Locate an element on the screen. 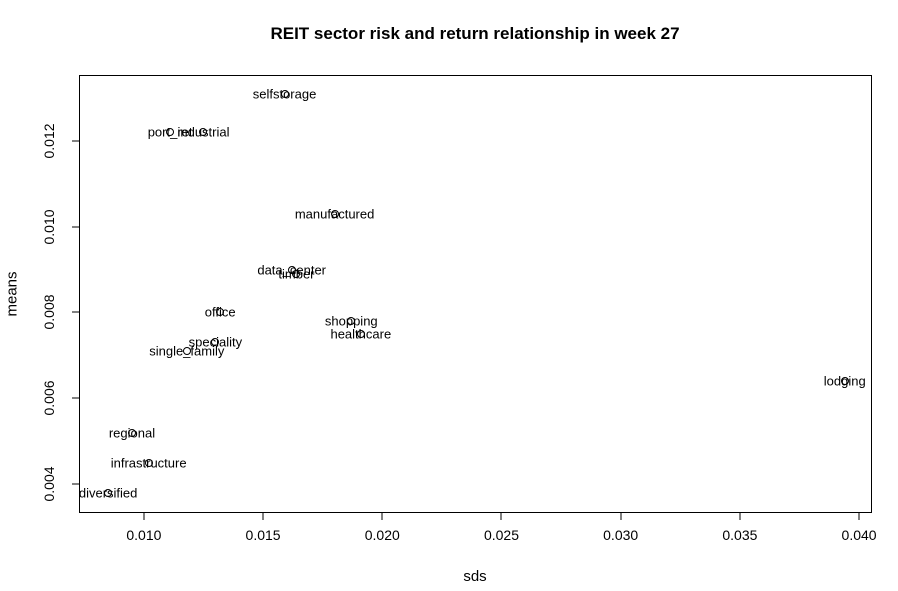 This screenshot has width=898, height=591. point-label: regional is located at coordinates (132, 433).